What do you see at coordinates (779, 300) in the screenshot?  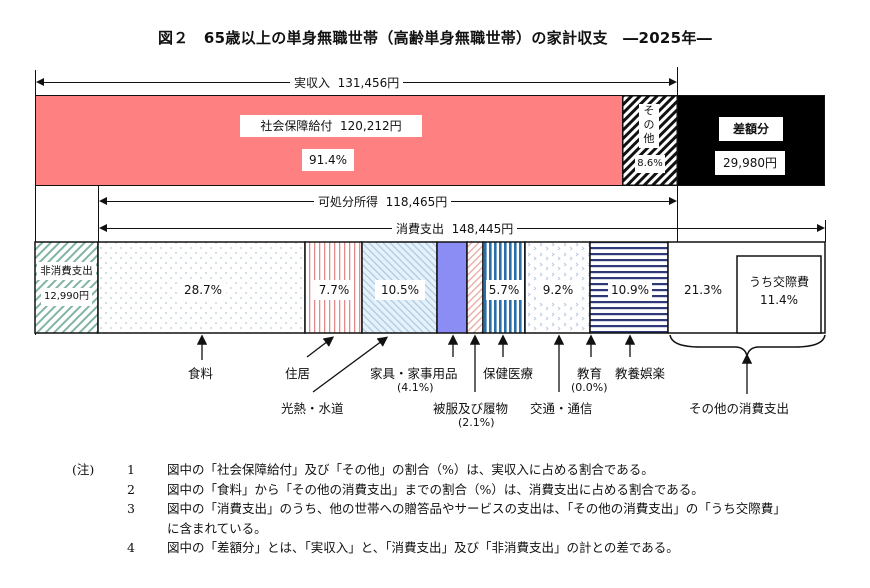 I see `social-expense-percent: 11.4%` at bounding box center [779, 300].